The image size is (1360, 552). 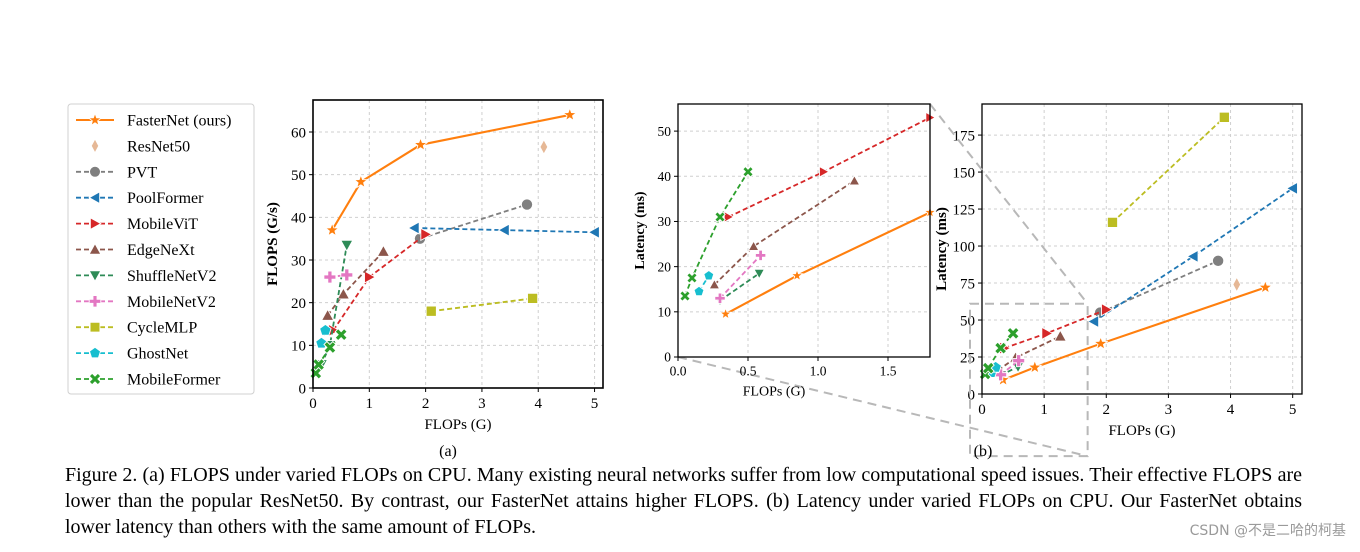 I want to click on chart-a-background, so click(x=458, y=244).